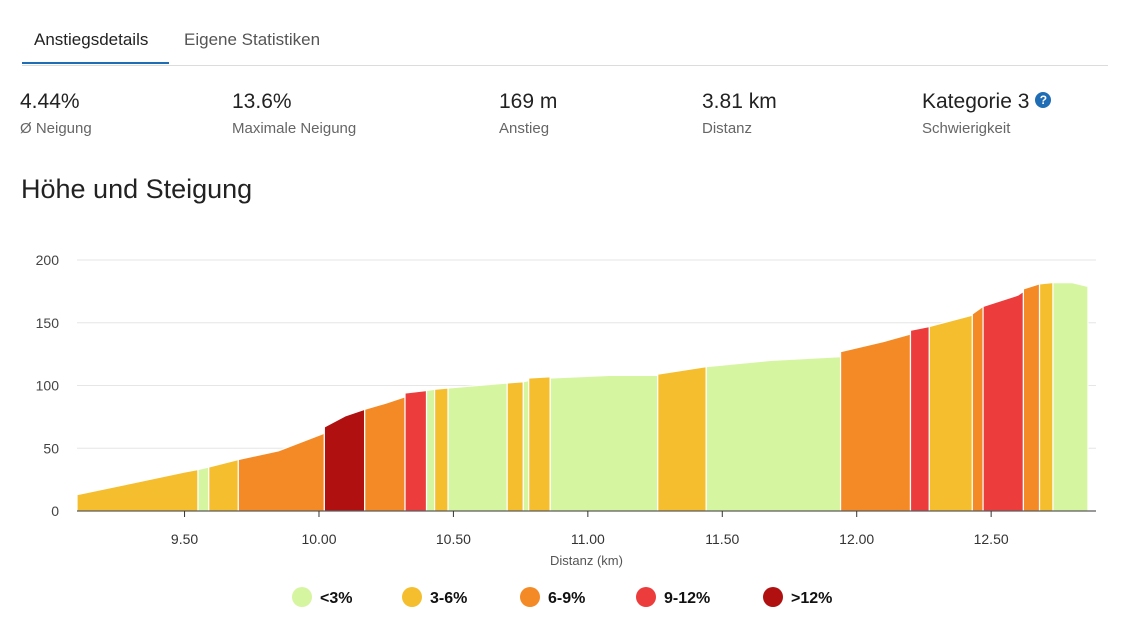 This screenshot has height=629, width=1127. What do you see at coordinates (318, 539) in the screenshot?
I see `x-tick-label: 10.00` at bounding box center [318, 539].